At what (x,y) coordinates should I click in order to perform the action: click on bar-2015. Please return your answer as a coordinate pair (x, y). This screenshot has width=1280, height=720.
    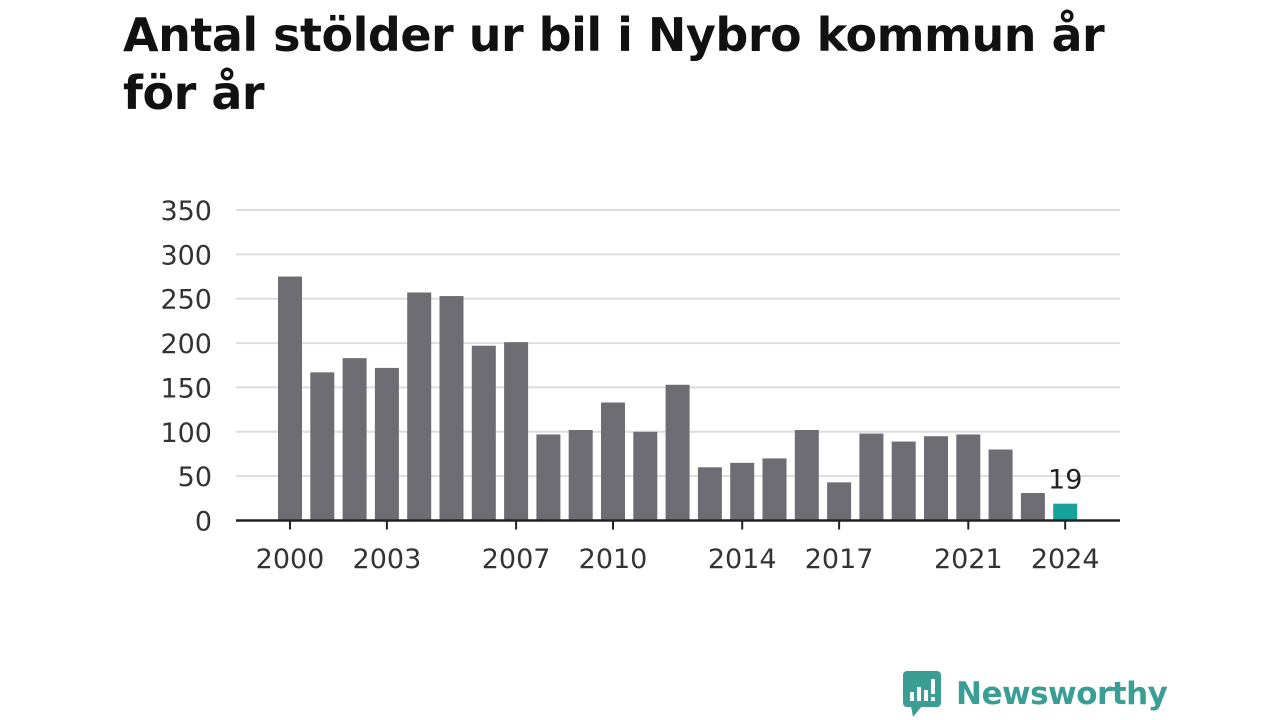
    Looking at the image, I should click on (774, 489).